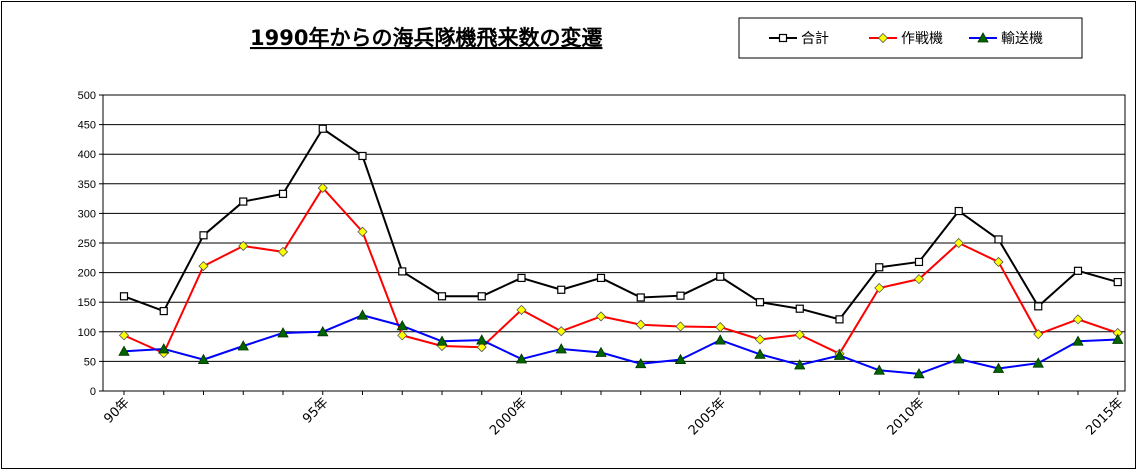 The width and height of the screenshot is (1141, 472). What do you see at coordinates (87, 155) in the screenshot?
I see `y-tick-label: 400` at bounding box center [87, 155].